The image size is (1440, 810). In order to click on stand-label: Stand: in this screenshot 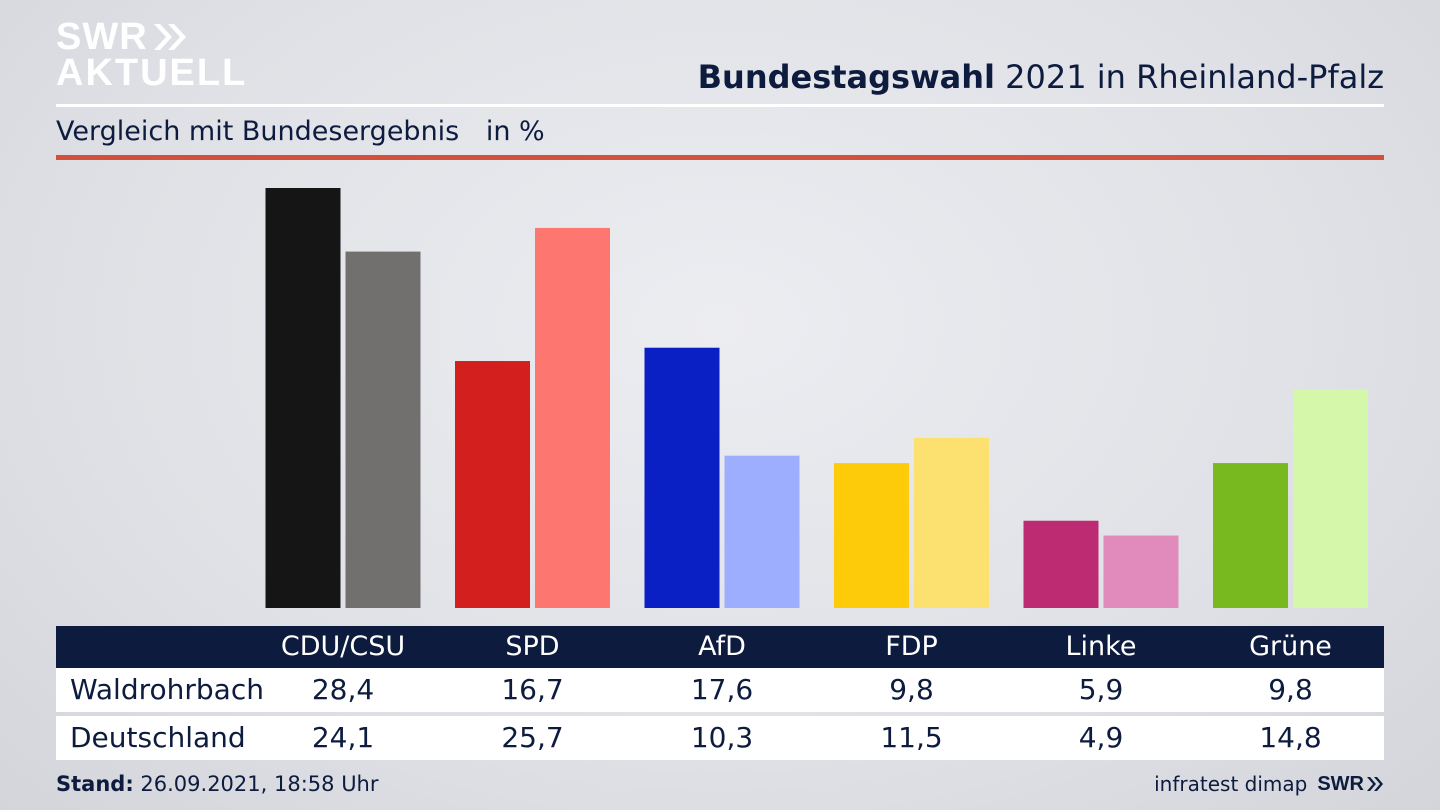, I will do `click(95, 784)`.